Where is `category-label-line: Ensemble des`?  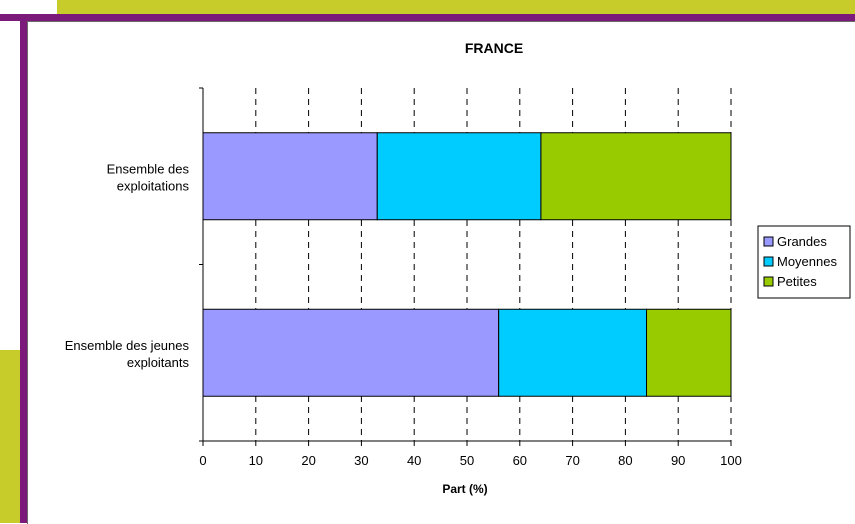
category-label-line: Ensemble des is located at coordinates (148, 168).